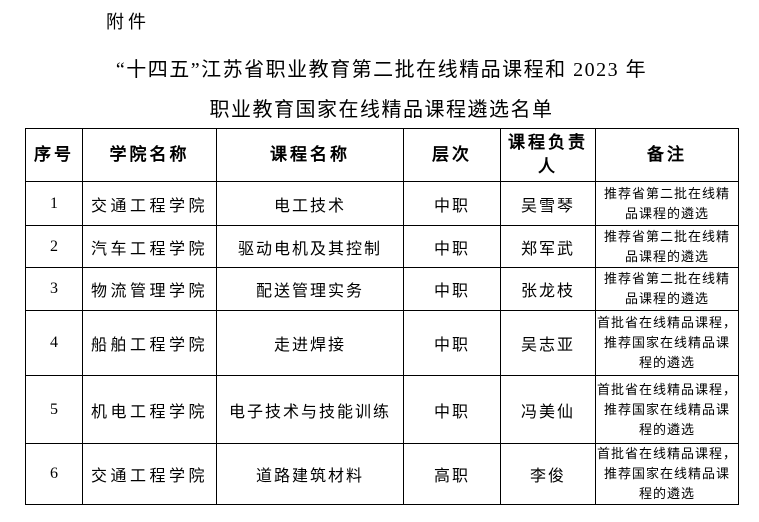  Describe the element at coordinates (548, 289) in the screenshot. I see `cell-leader: 张龙枝` at that location.